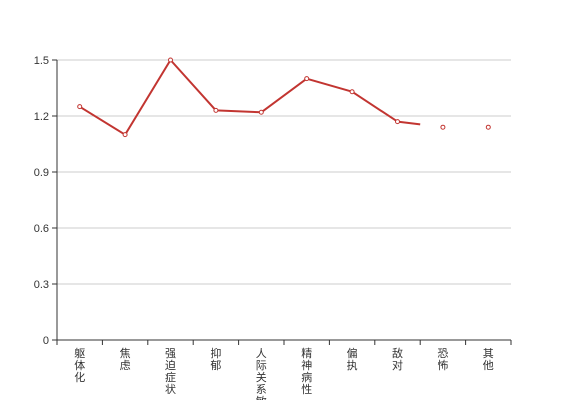 Image resolution: width=567 pixels, height=400 pixels. I want to click on x-category-label: 其他, so click(488, 359).